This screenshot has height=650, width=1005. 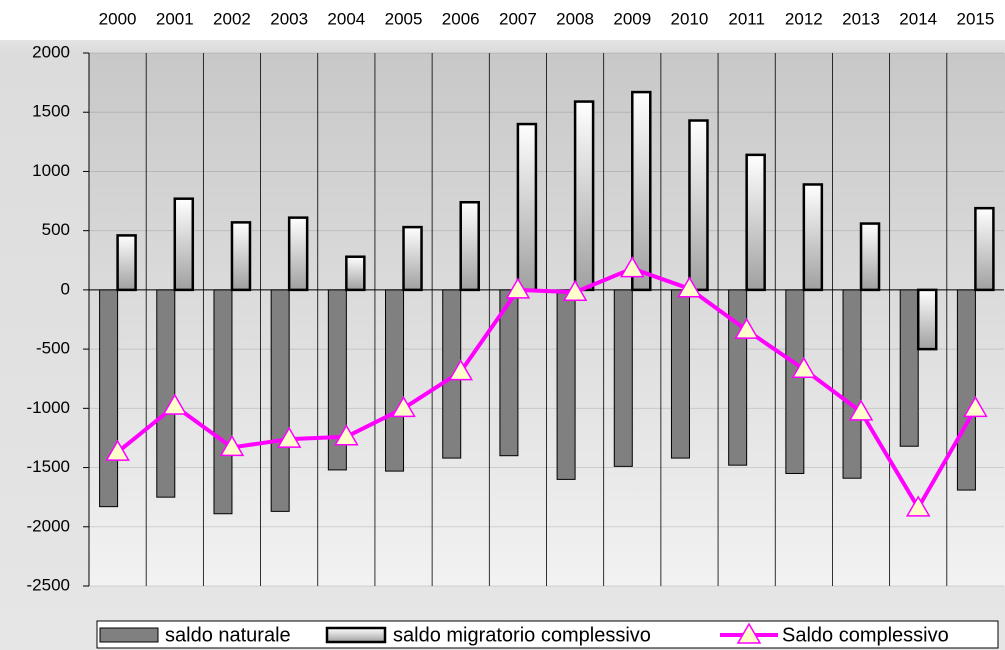 I want to click on y-tick-label: -2500, so click(x=48, y=584).